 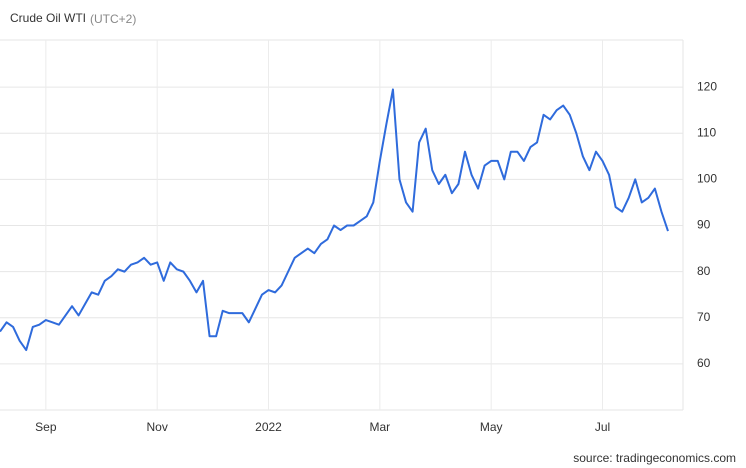 I want to click on x-tick-label: Jul, so click(x=602, y=427).